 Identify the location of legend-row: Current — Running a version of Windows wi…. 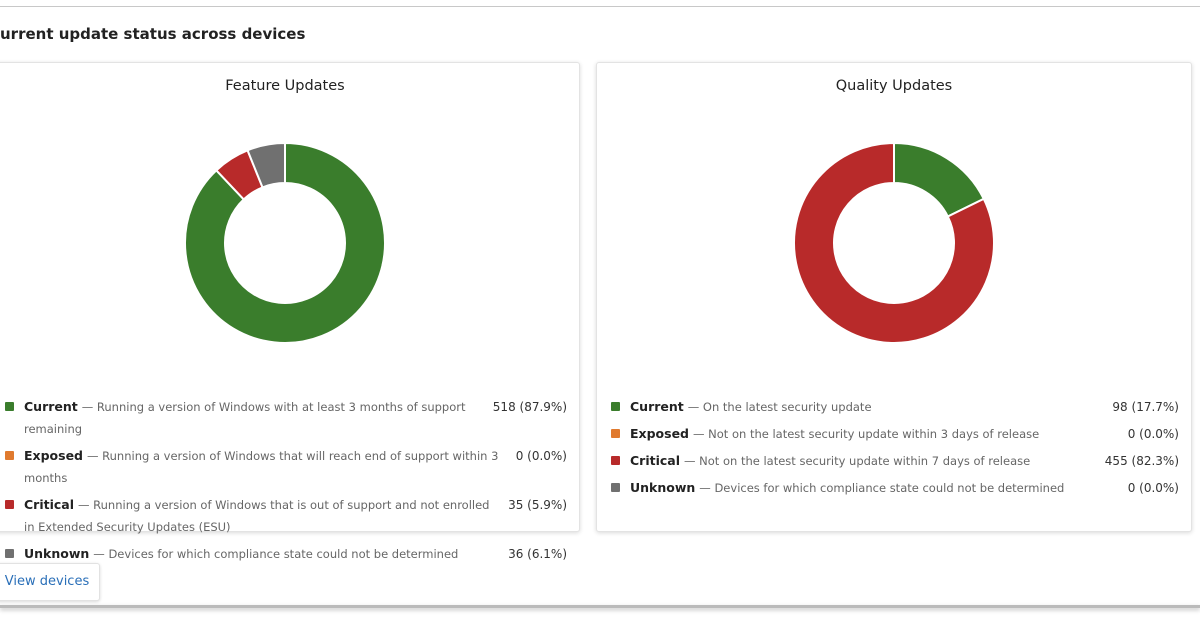
(286, 418).